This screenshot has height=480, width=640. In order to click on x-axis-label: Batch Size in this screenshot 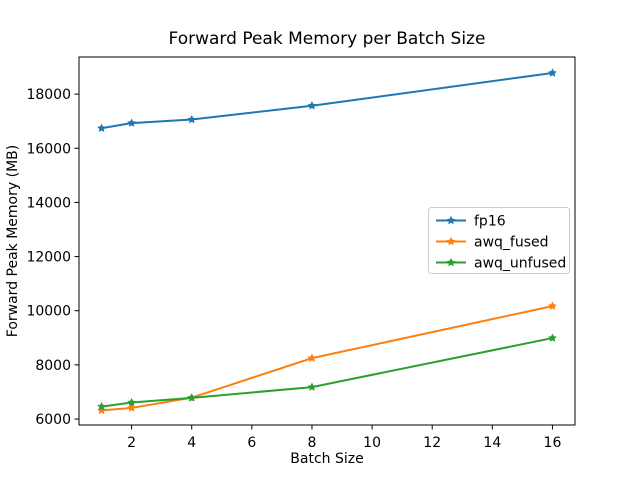, I will do `click(326, 459)`.